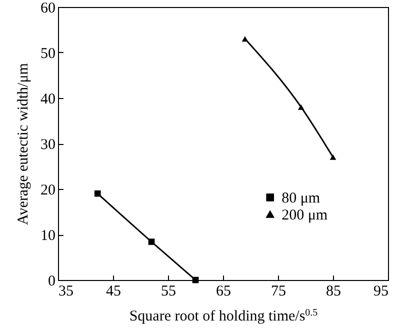  I want to click on x-tick-label: 95, so click(381, 292).